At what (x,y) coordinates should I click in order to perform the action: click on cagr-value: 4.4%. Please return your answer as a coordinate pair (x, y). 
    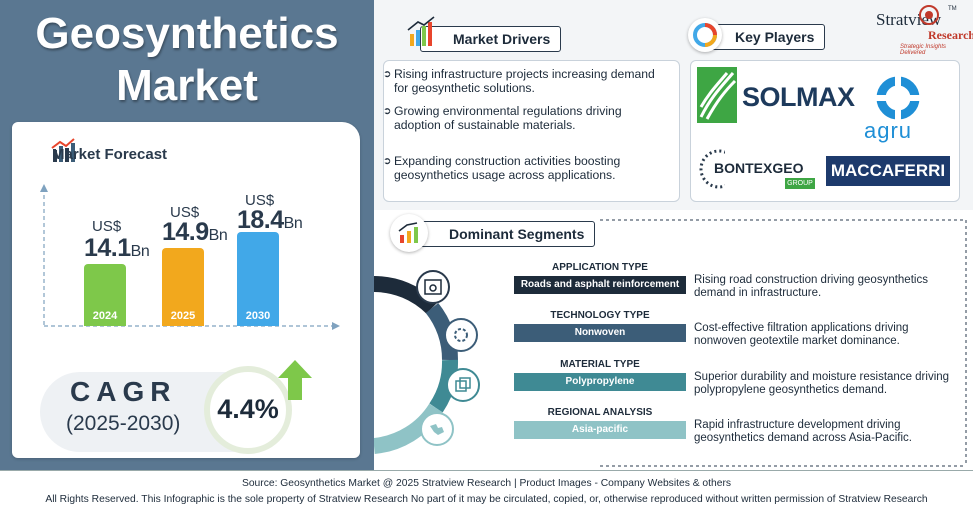
    Looking at the image, I should click on (248, 409).